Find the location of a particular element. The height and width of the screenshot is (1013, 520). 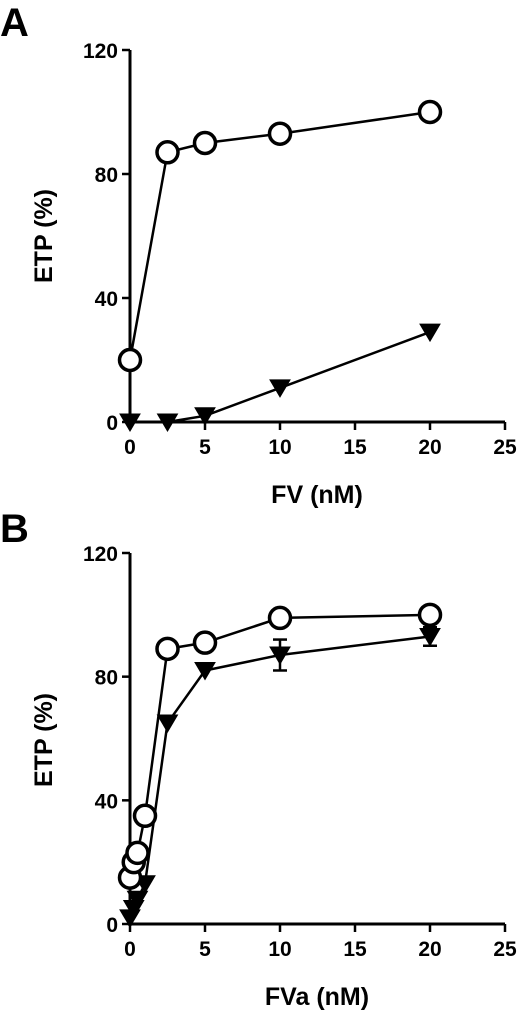

panel-label-a: A is located at coordinates (14, 23).